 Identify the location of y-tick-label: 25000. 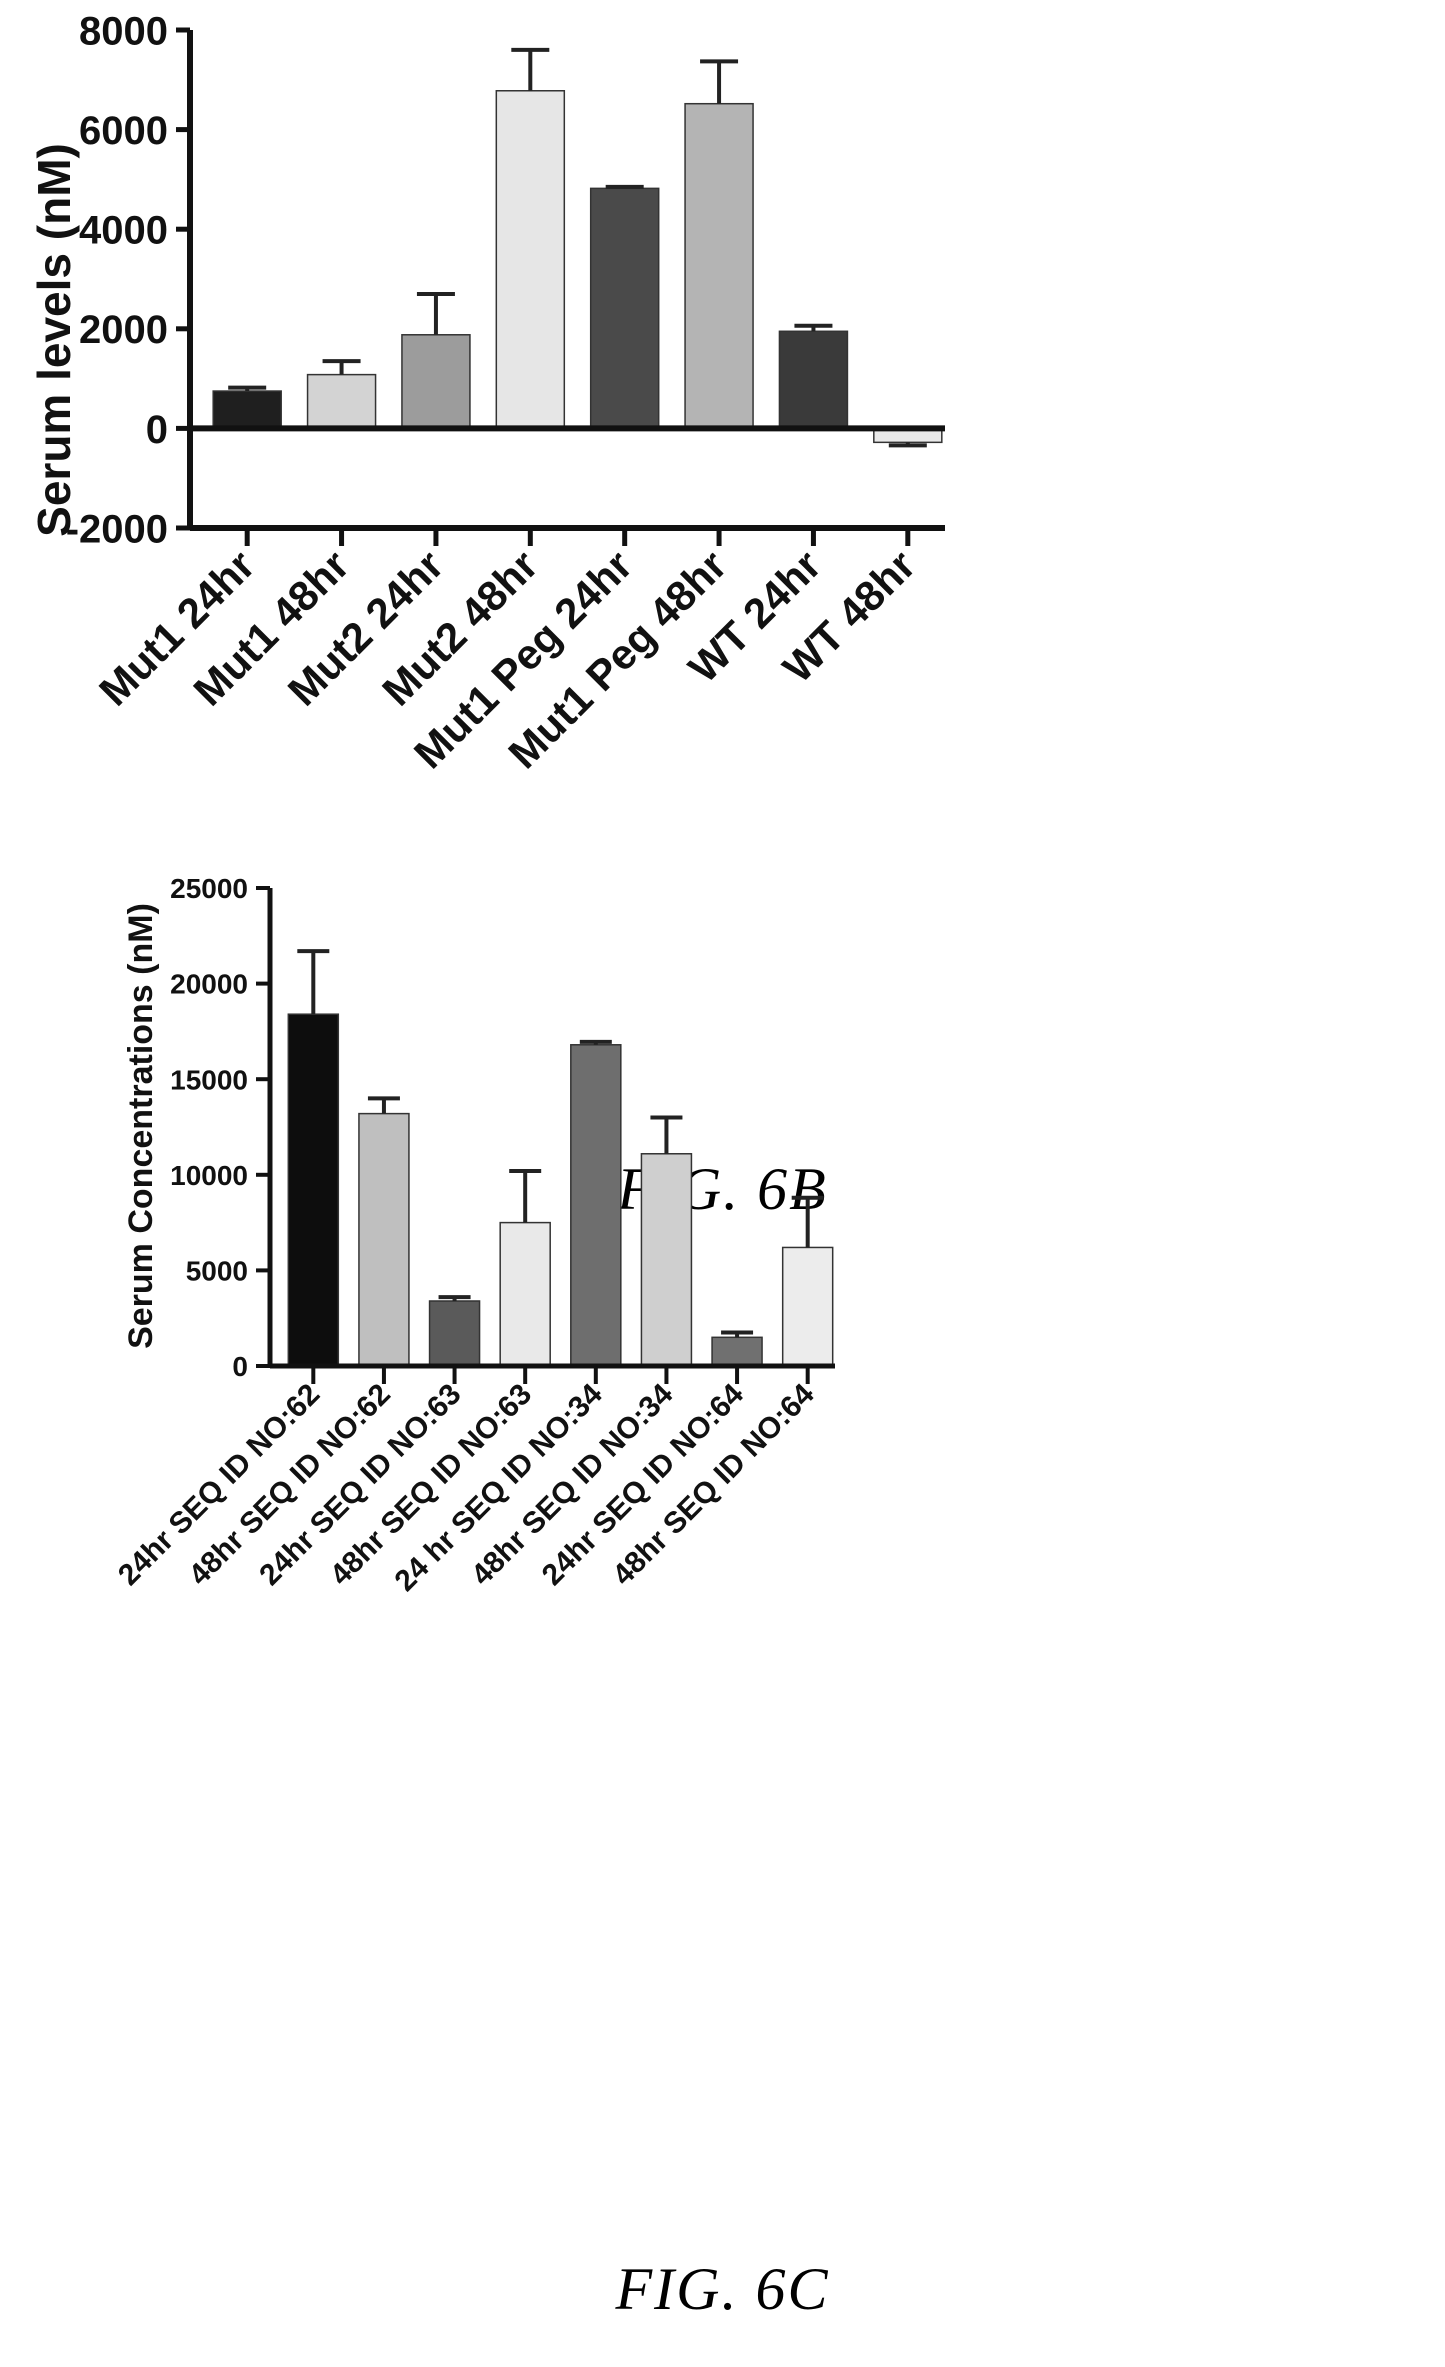
(209, 888).